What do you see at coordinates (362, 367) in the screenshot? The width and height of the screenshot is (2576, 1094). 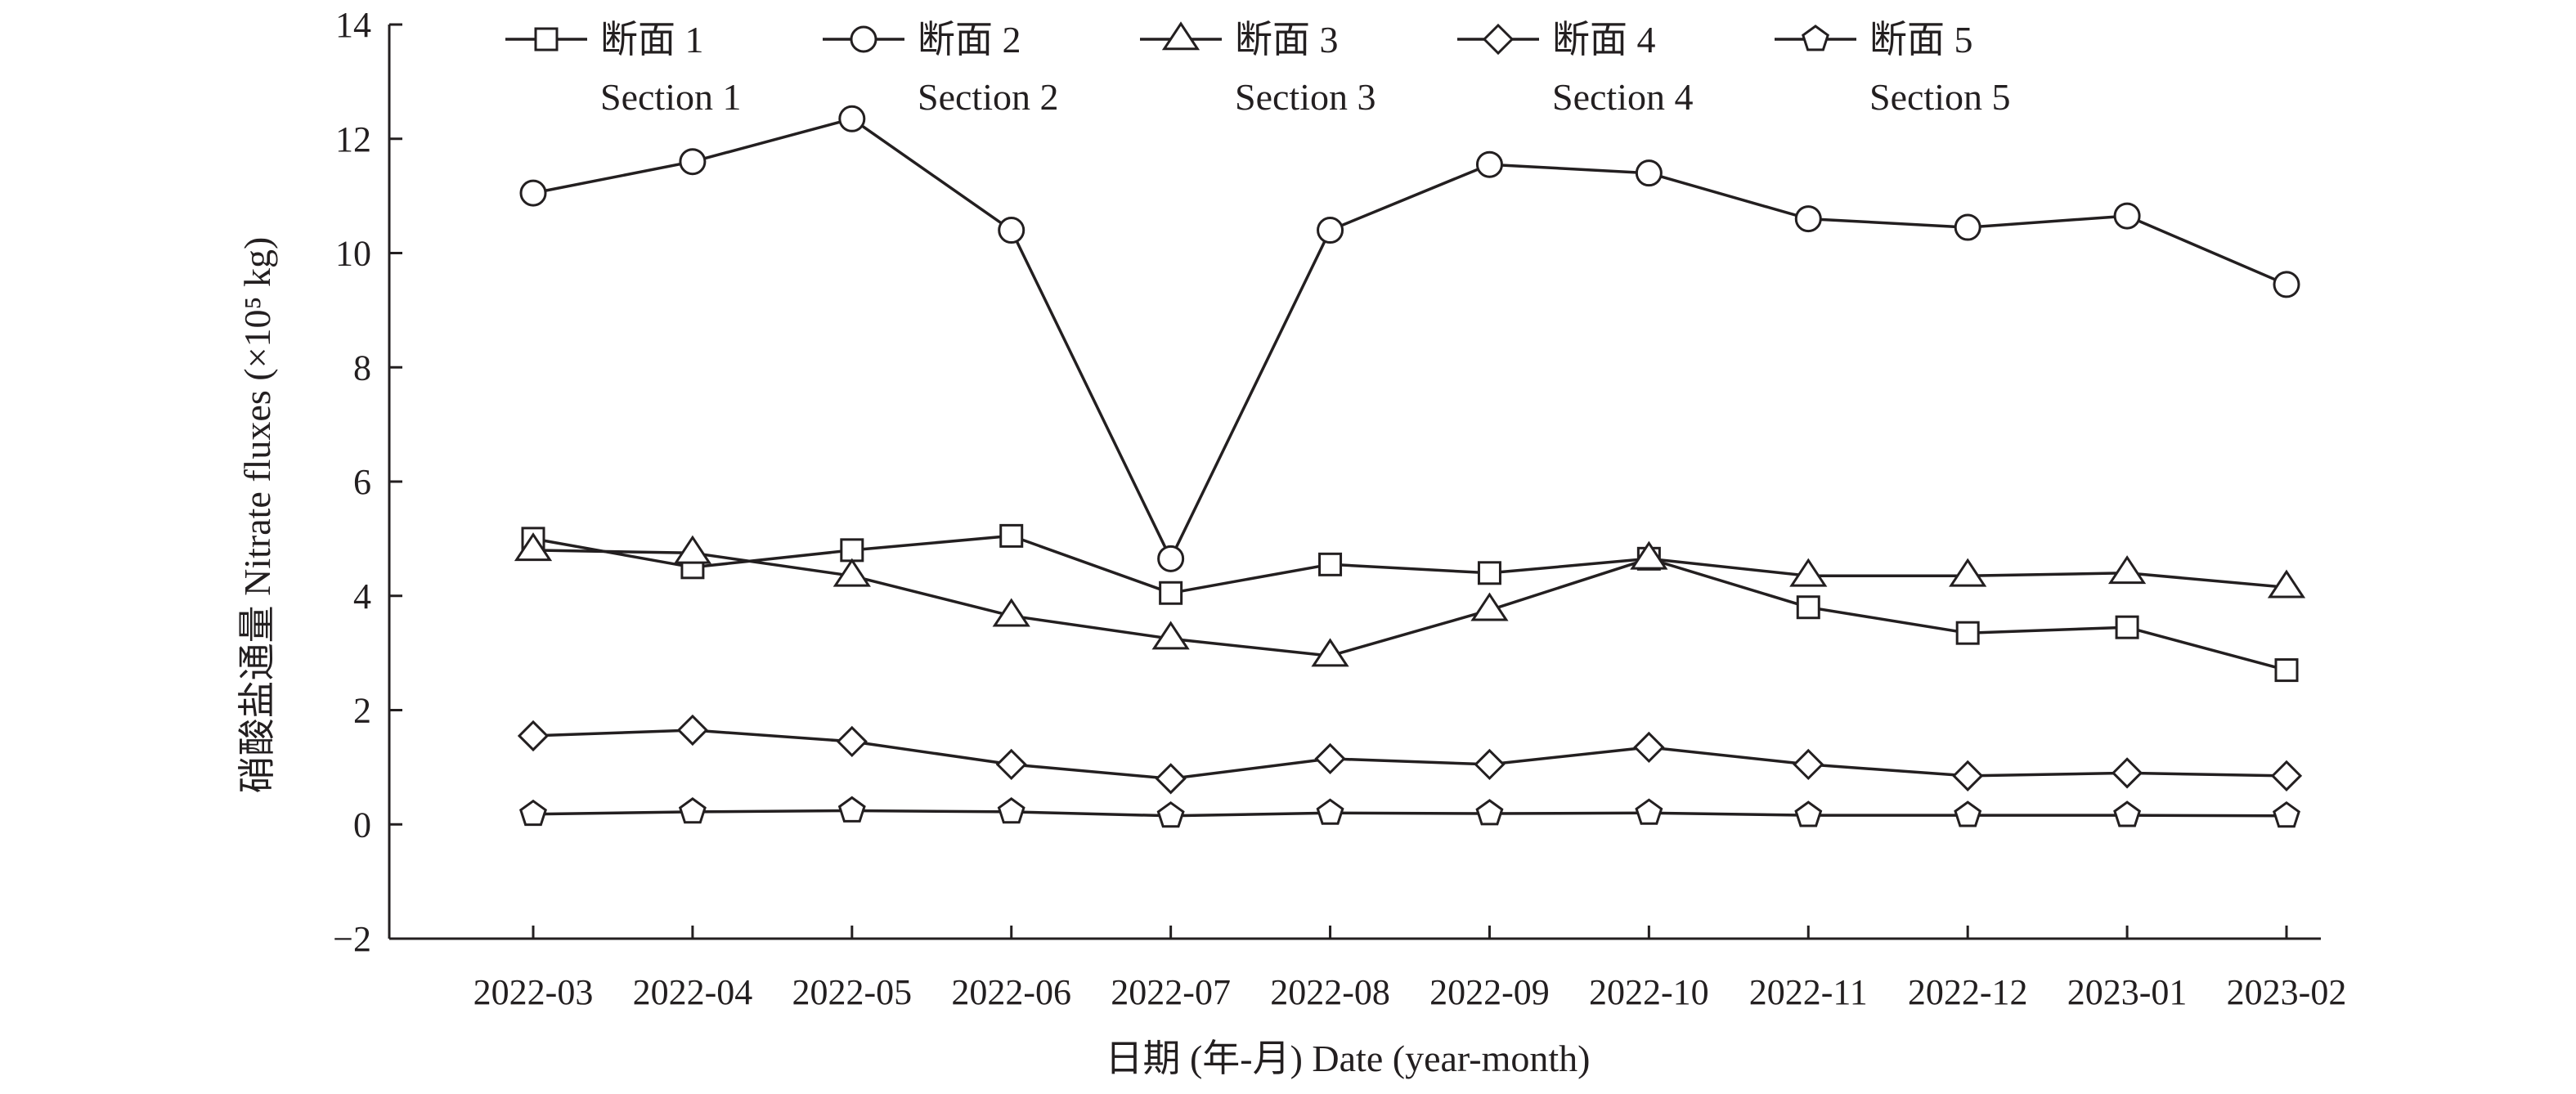 I see `y-tick-label: 8` at bounding box center [362, 367].